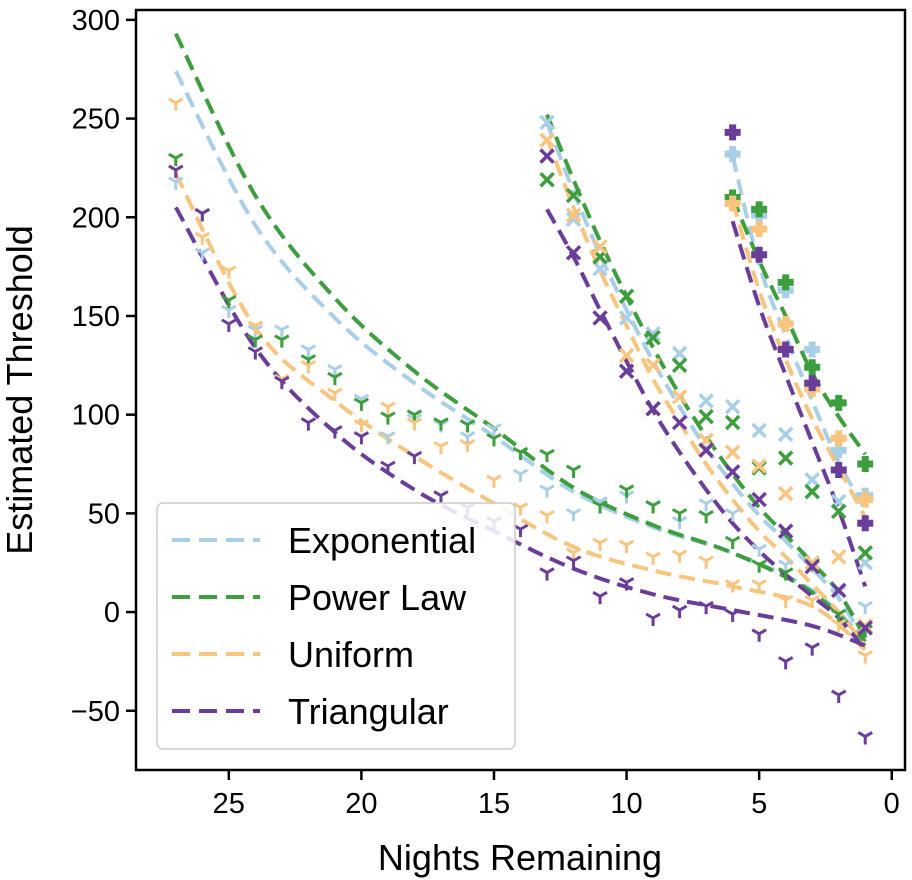 This screenshot has height=880, width=912. I want to click on x-axis-title: Nights Remaining, so click(520, 857).